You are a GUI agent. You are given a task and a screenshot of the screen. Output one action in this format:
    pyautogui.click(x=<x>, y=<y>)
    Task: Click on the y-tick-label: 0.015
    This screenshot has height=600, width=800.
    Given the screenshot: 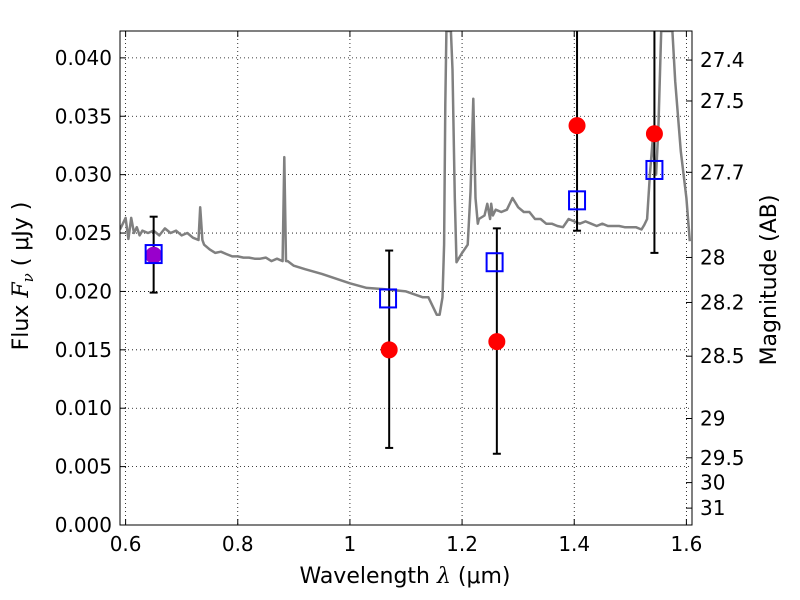 What is the action you would take?
    pyautogui.click(x=83, y=350)
    